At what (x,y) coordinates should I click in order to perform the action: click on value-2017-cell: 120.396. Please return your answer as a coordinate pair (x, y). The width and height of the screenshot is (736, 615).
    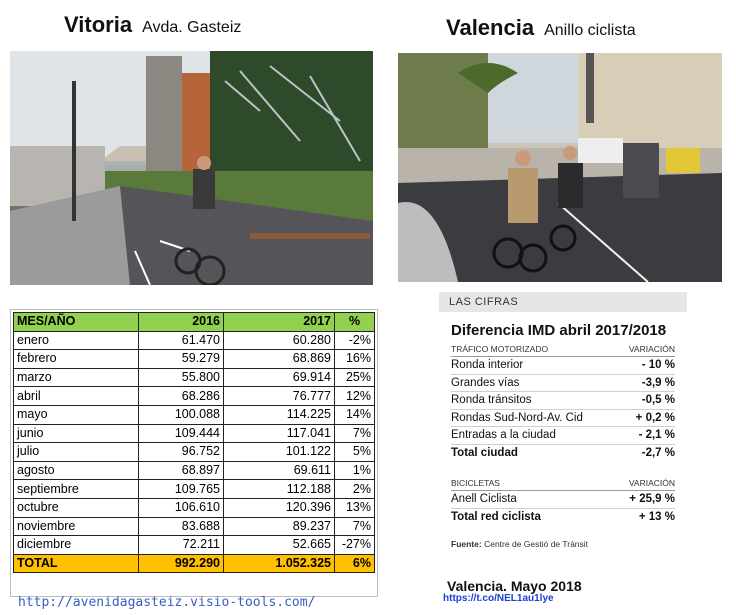
    Looking at the image, I should click on (279, 507).